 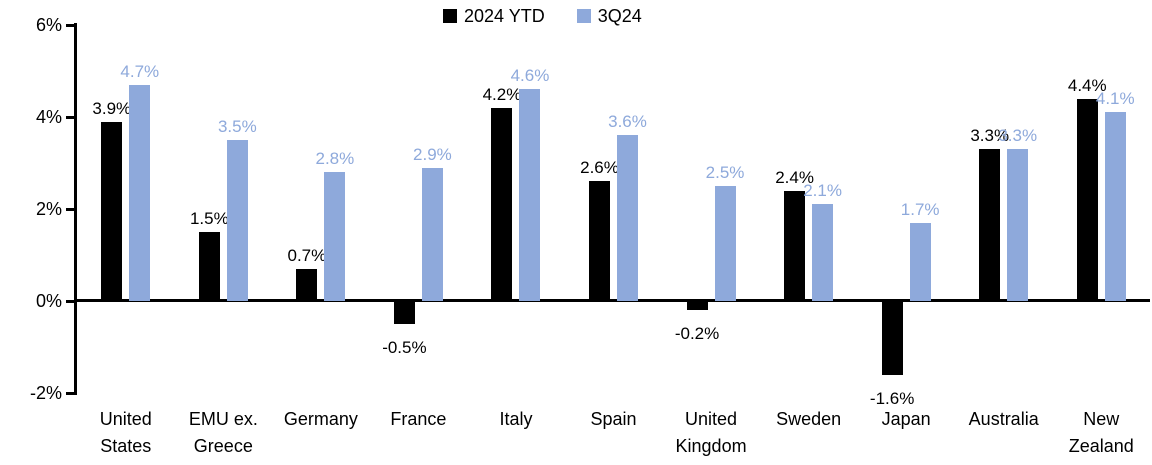 I want to click on legend: 2024 YTD 3Q24, so click(x=542, y=16).